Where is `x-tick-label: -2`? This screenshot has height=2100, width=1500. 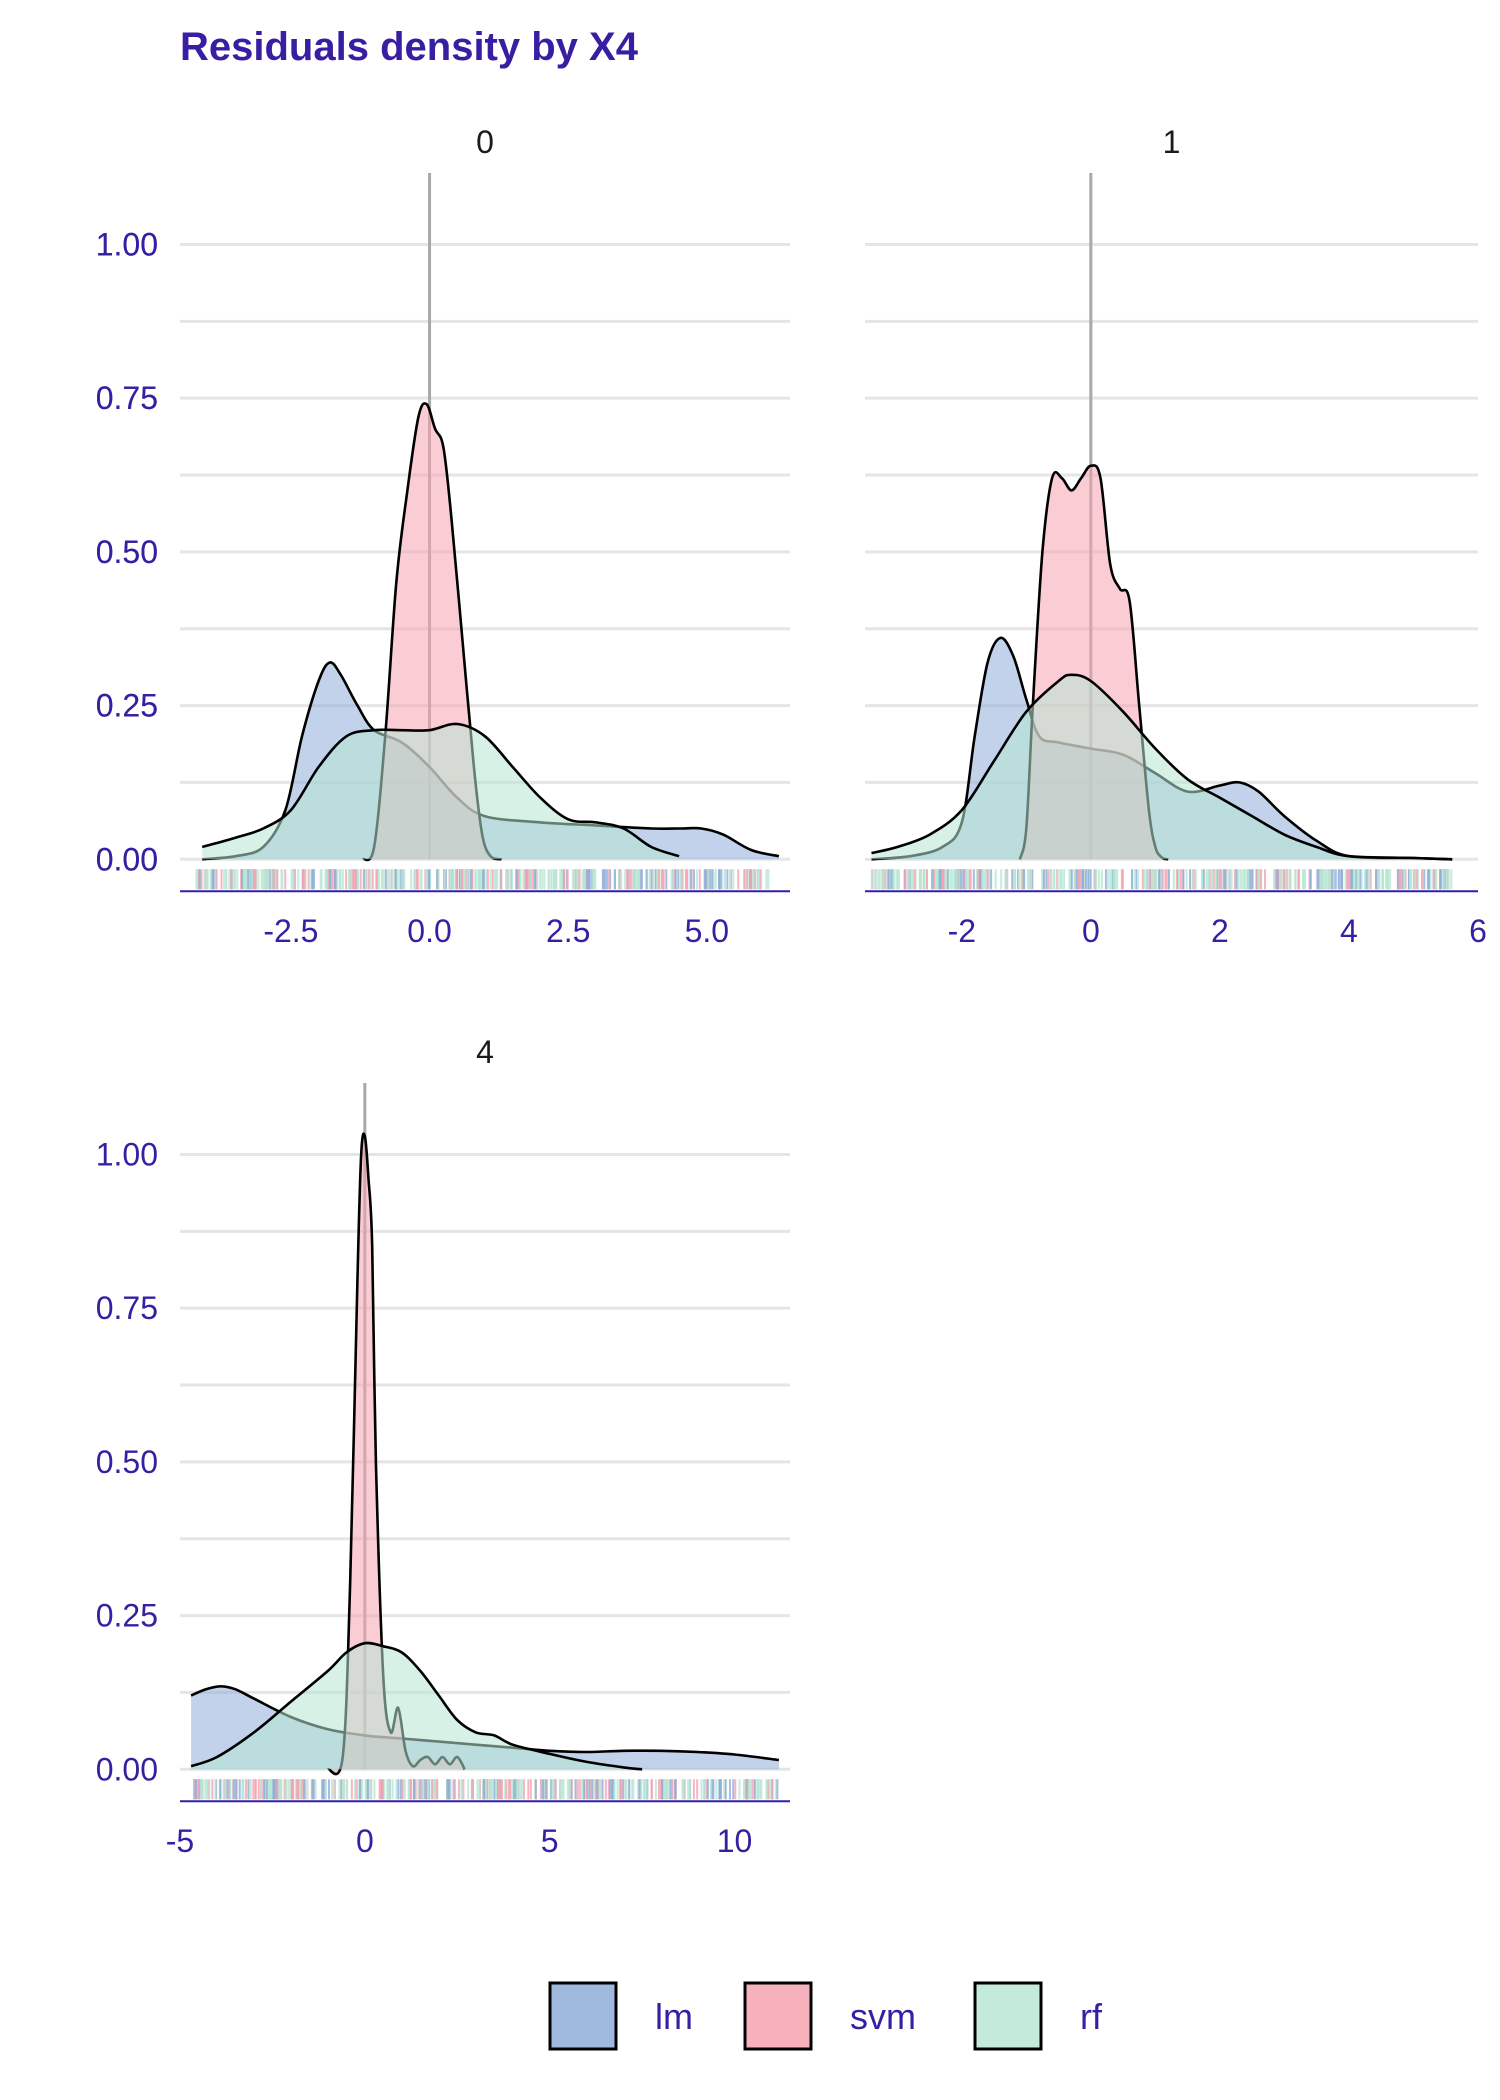 x-tick-label: -2 is located at coordinates (962, 931).